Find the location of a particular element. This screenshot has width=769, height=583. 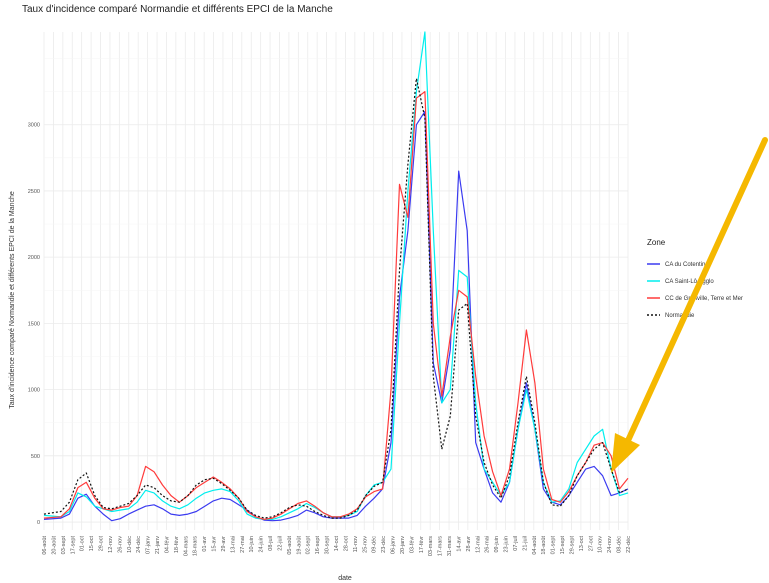

x-tick-label: 20-janv is located at coordinates (403, 545).